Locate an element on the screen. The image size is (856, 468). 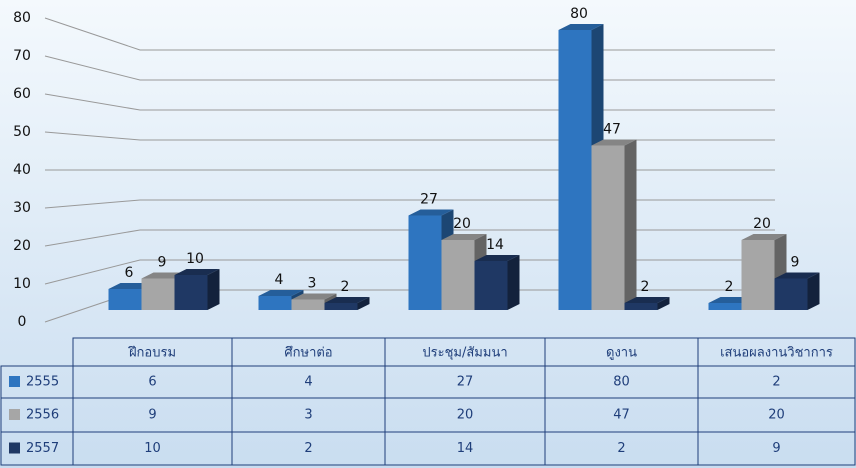
legend-label: 2556 is located at coordinates (42, 415).